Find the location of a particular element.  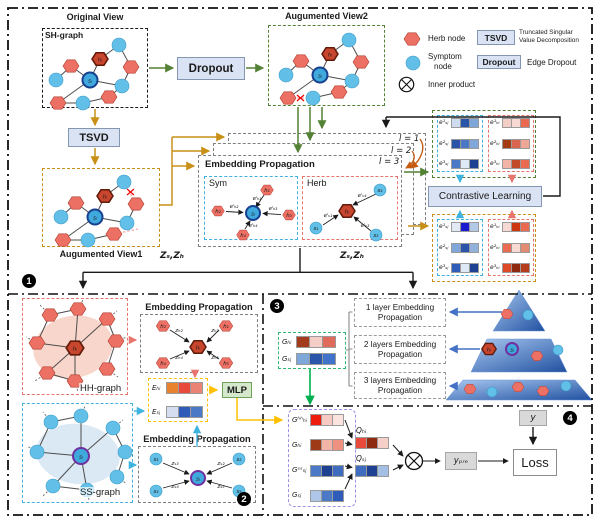

svg-text: h₁ is located at coordinates (226, 327).